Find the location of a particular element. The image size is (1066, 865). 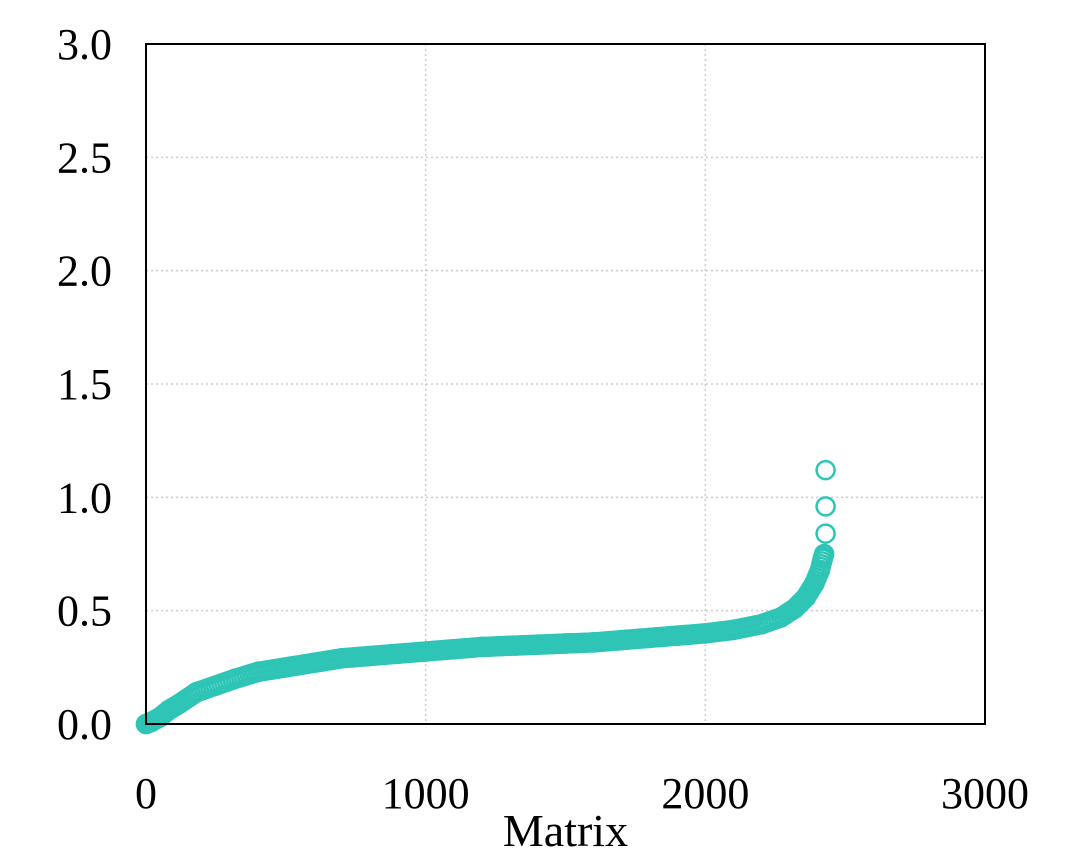

y-tick-label: 2.5 is located at coordinates (84, 157).